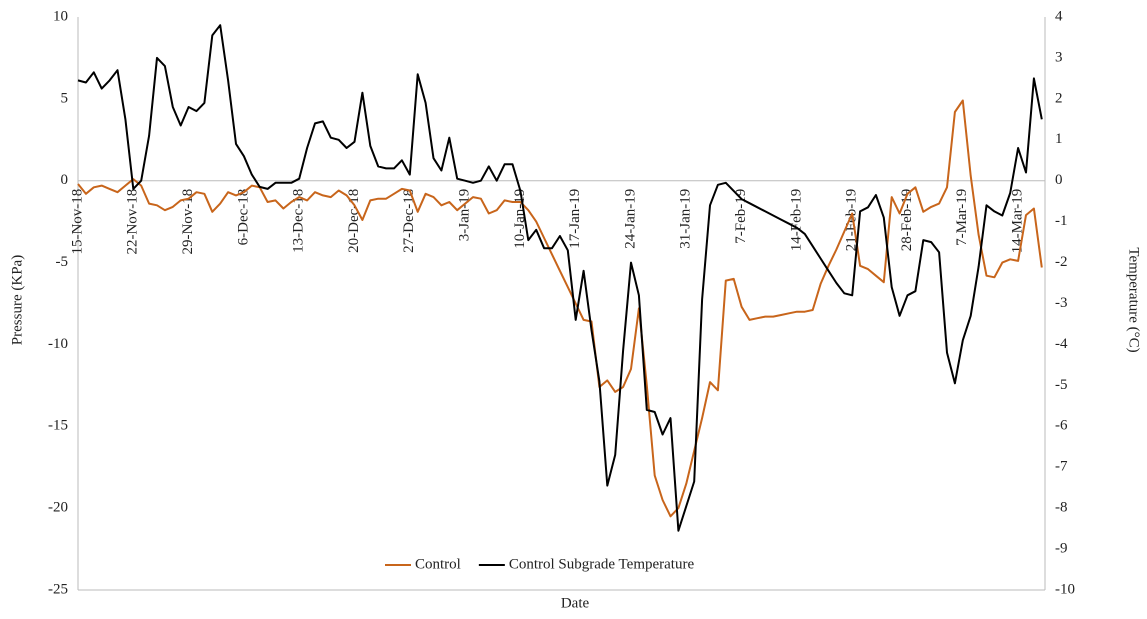 The height and width of the screenshot is (619, 1147). I want to click on y2-tick-label: -8, so click(1061, 508).